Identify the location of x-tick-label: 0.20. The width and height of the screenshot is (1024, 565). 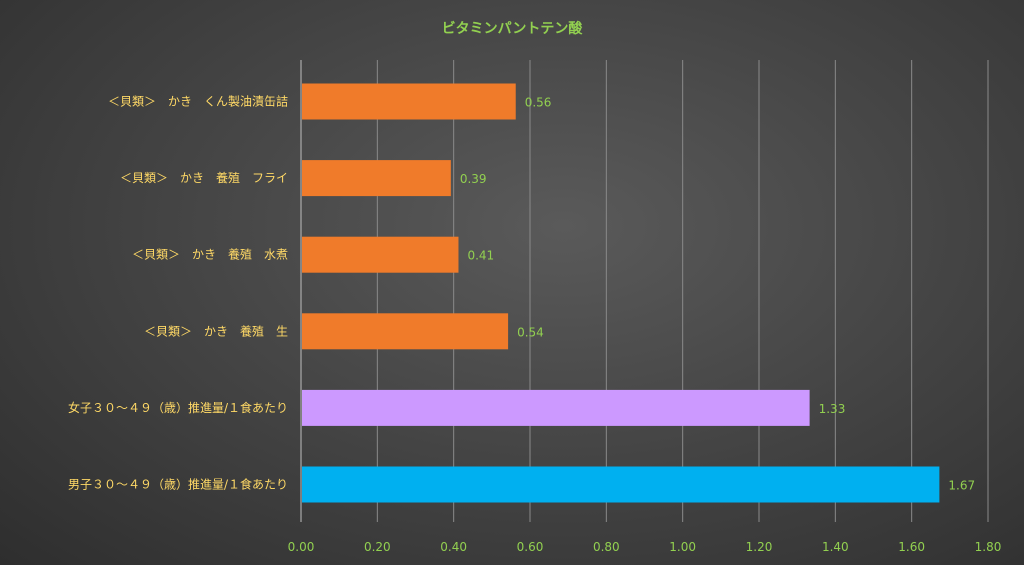
(377, 547).